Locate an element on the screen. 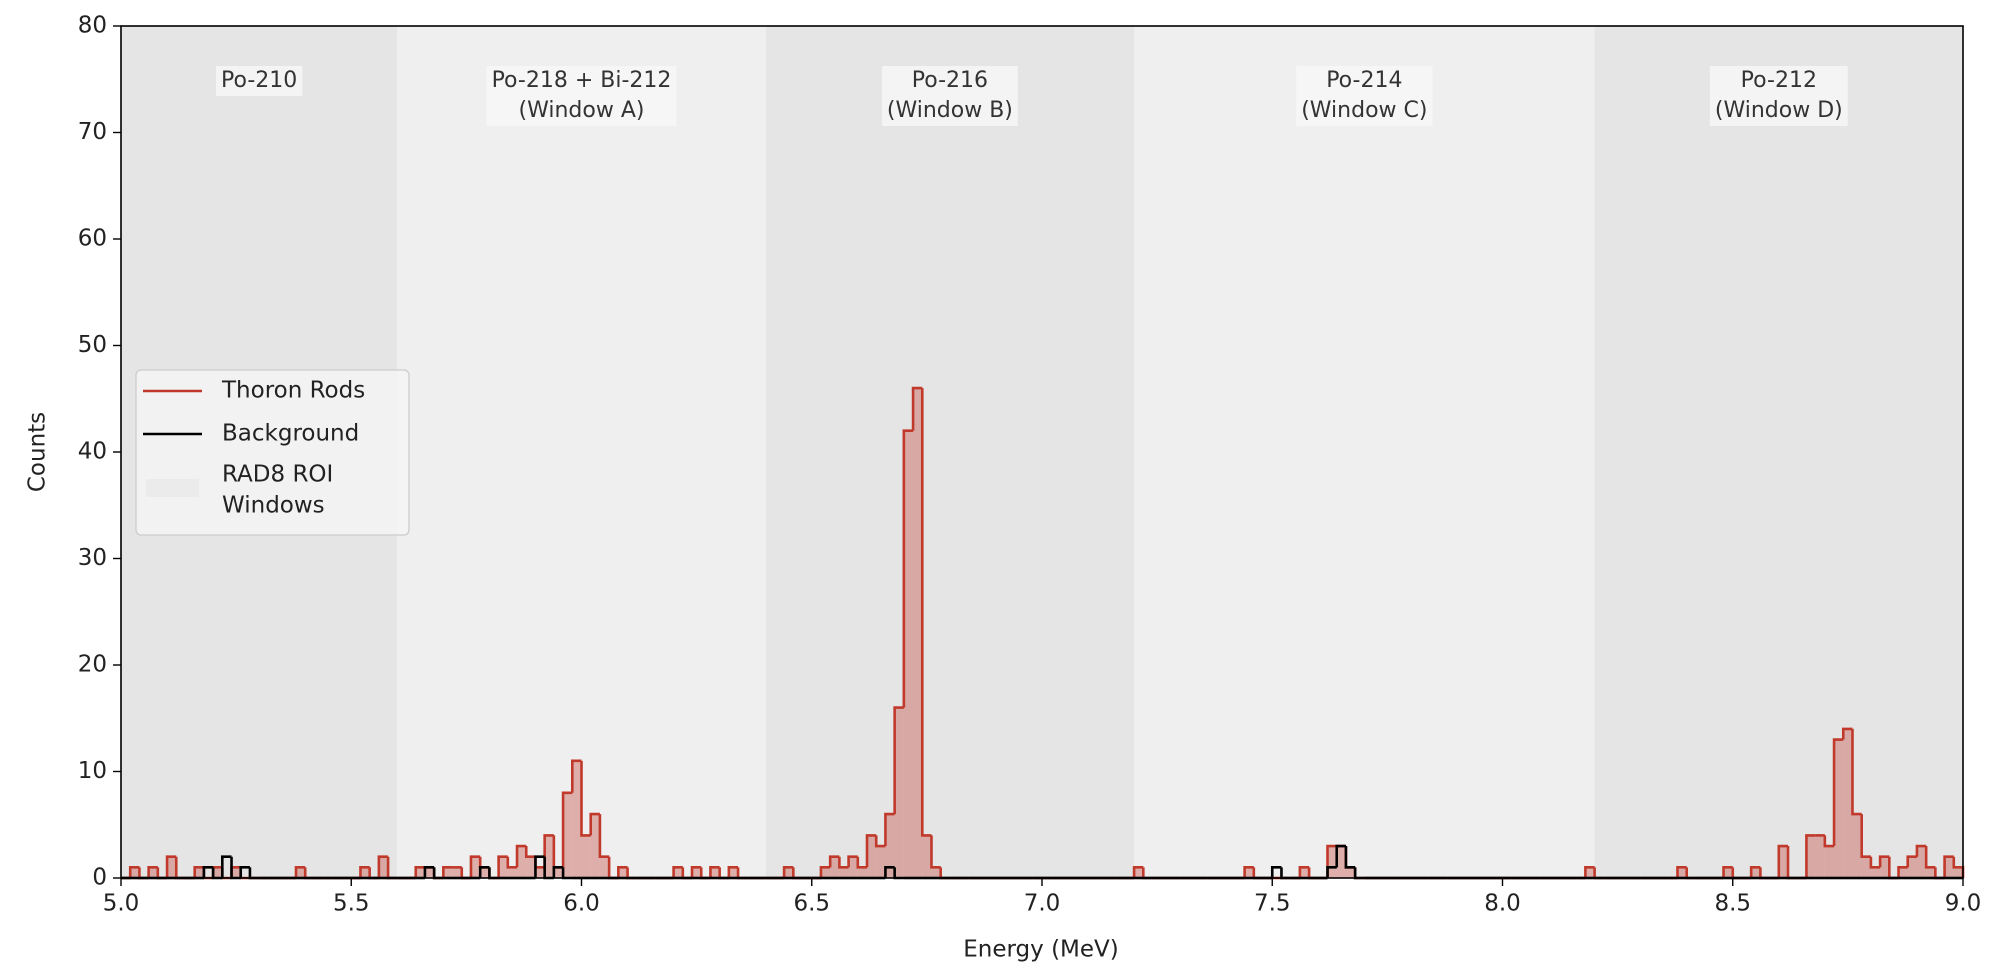 The height and width of the screenshot is (964, 2014). roi-label: Po-210 is located at coordinates (259, 81).